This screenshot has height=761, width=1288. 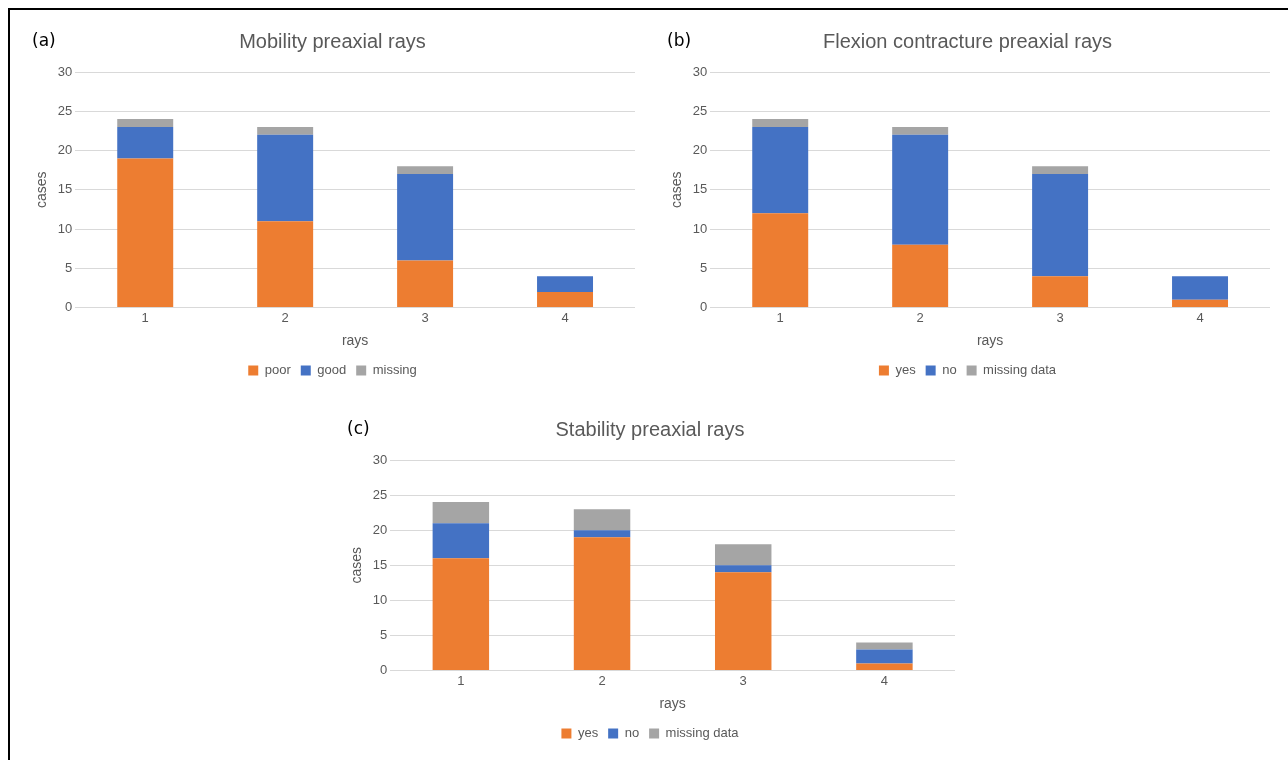 I want to click on text: (c), so click(x=358, y=428).